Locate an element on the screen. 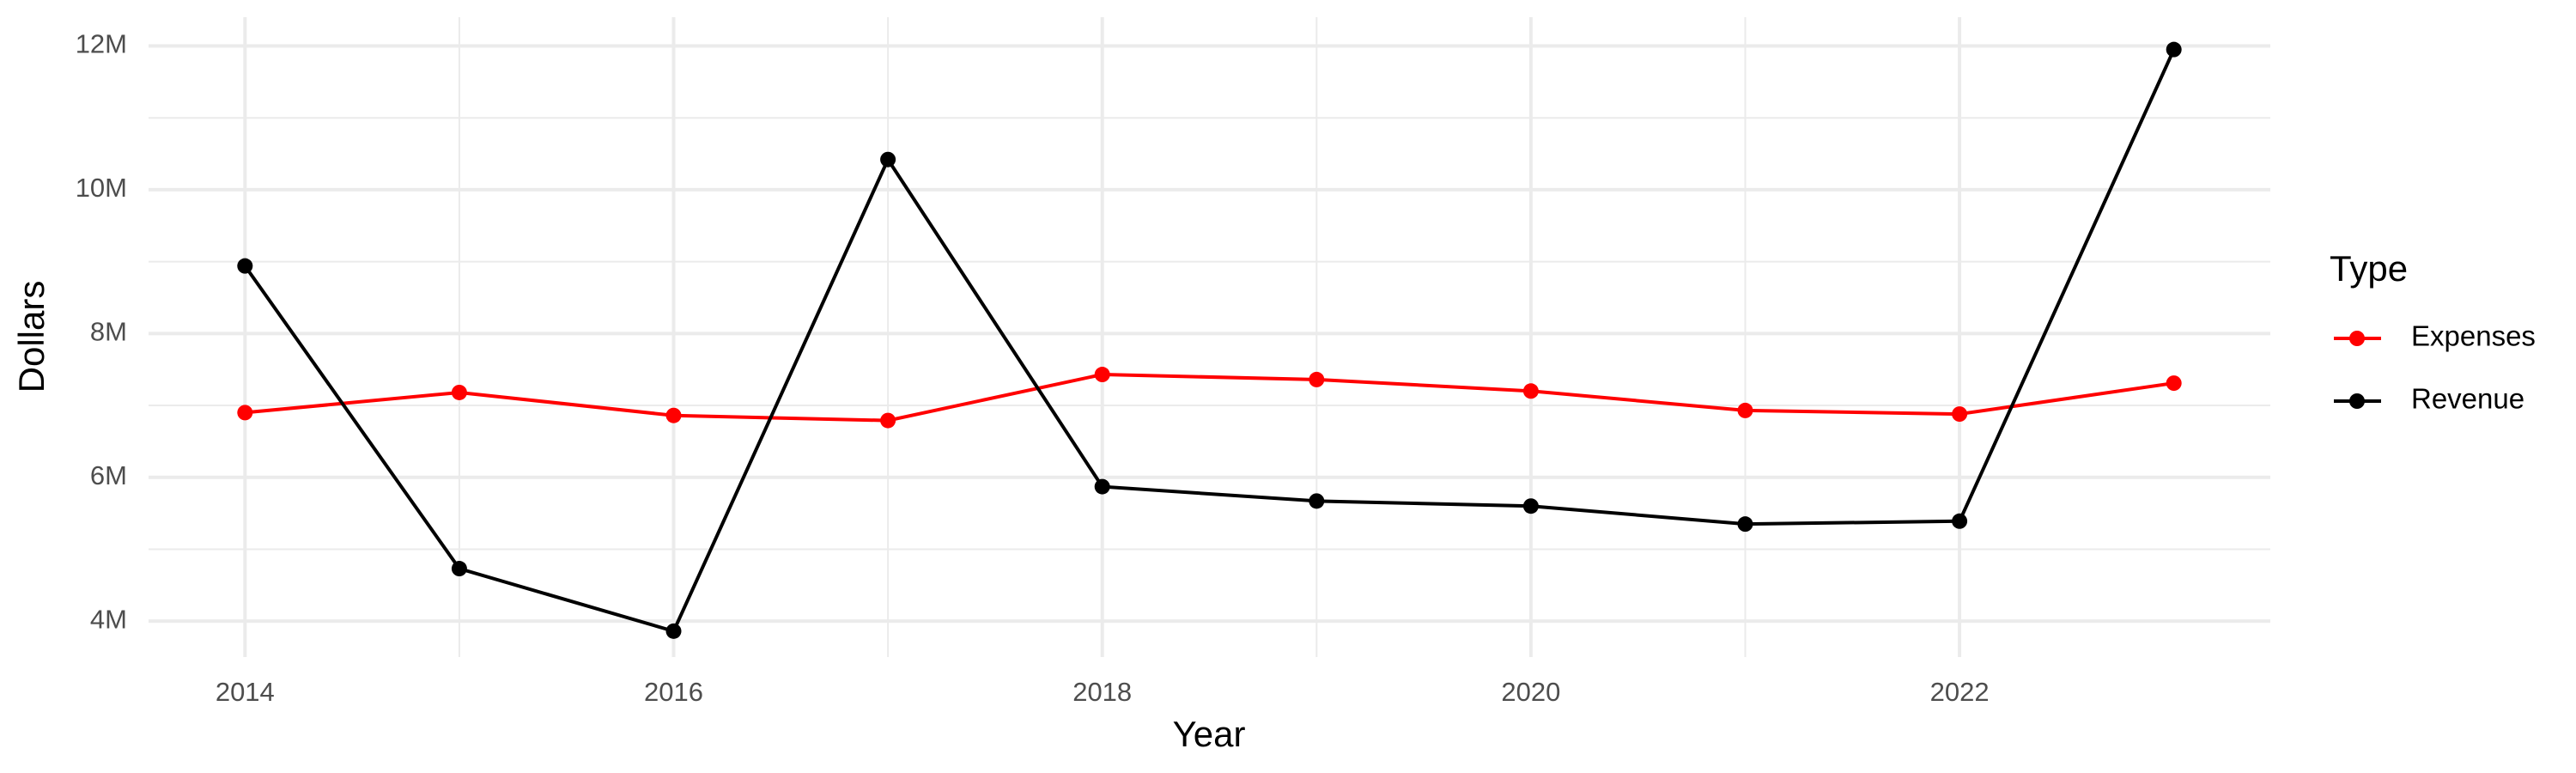 Image resolution: width=2576 pixels, height=773 pixels. y-tick-label: 12M is located at coordinates (101, 44).